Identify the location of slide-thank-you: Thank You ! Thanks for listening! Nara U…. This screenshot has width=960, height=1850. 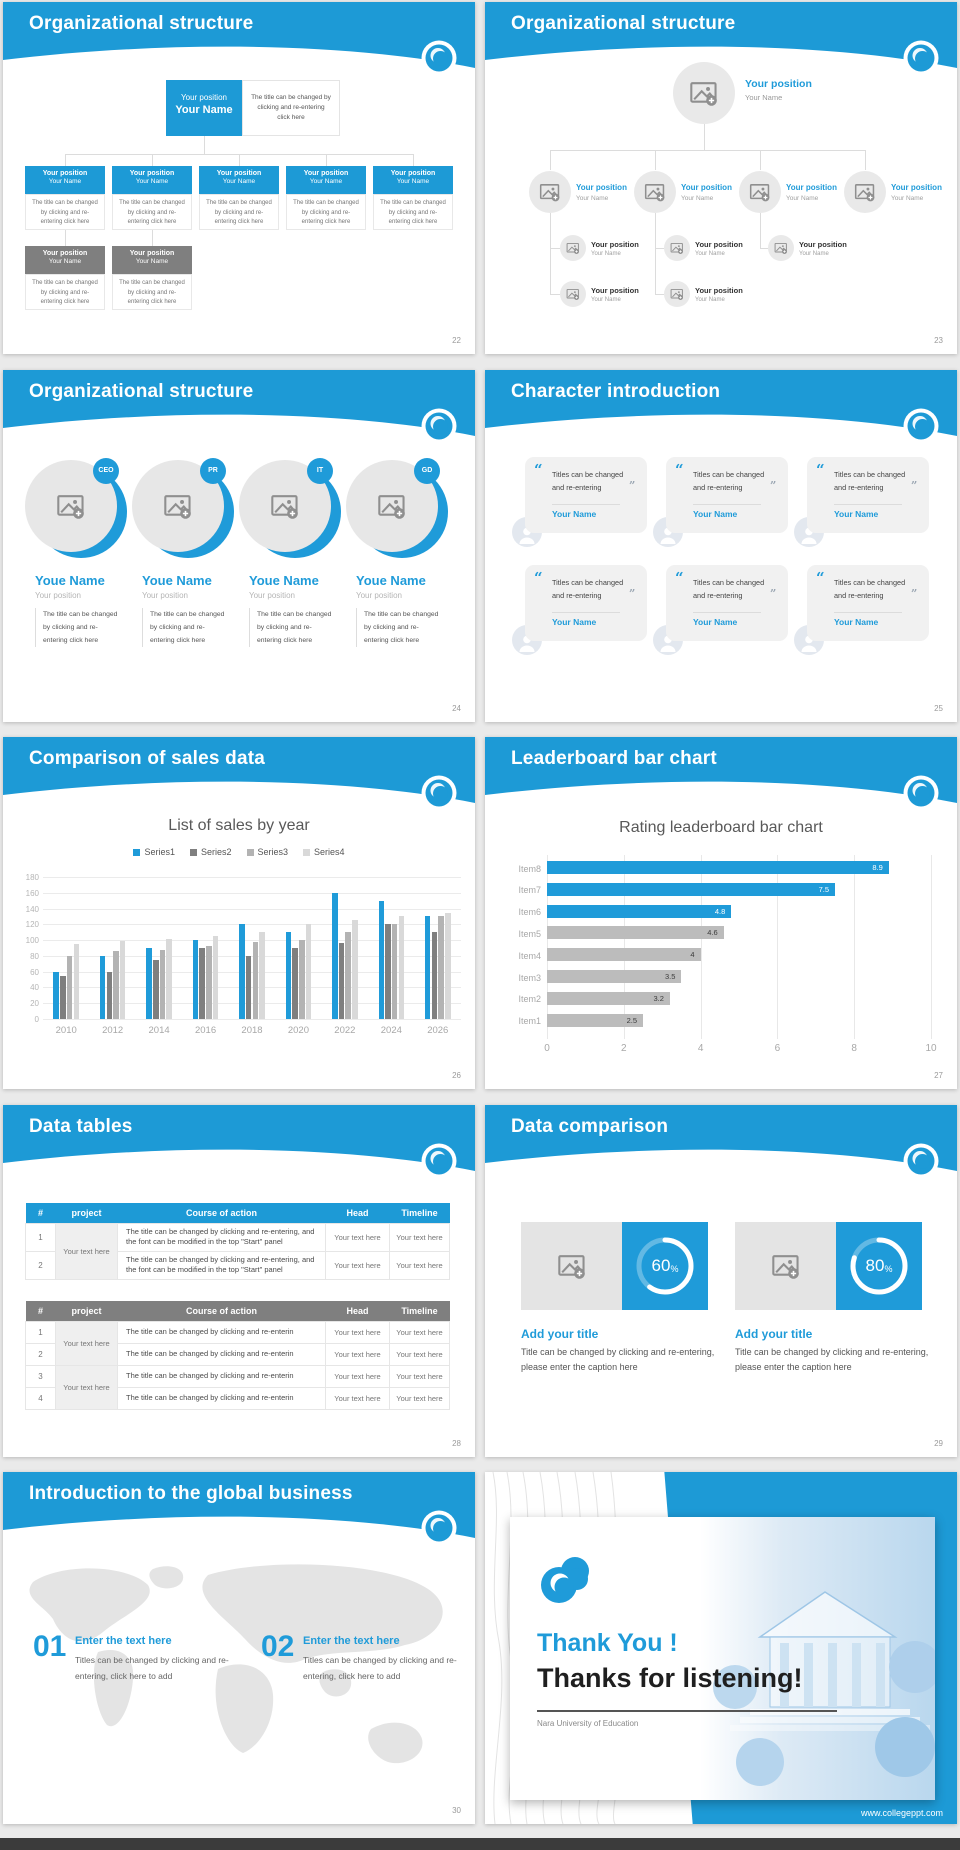
(721, 1648).